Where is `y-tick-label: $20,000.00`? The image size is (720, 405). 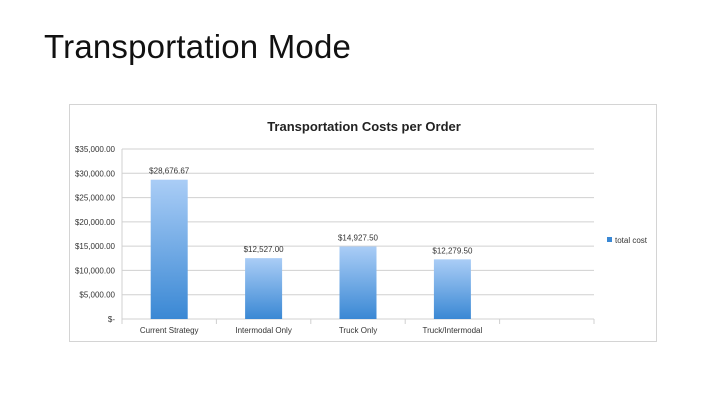
y-tick-label: $20,000.00 is located at coordinates (95, 222).